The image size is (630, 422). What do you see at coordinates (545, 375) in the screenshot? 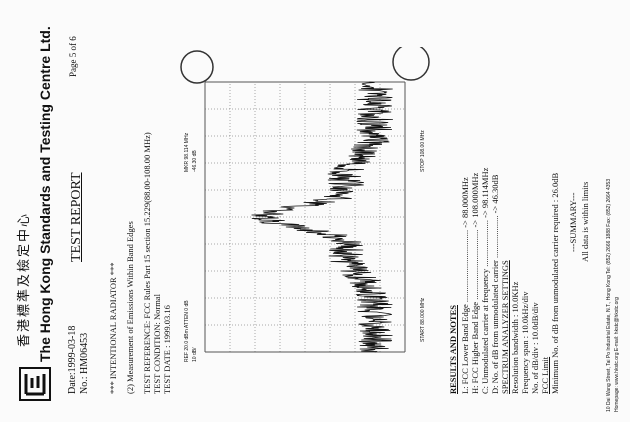
I see `result-line: FCC Limit` at bounding box center [545, 375].